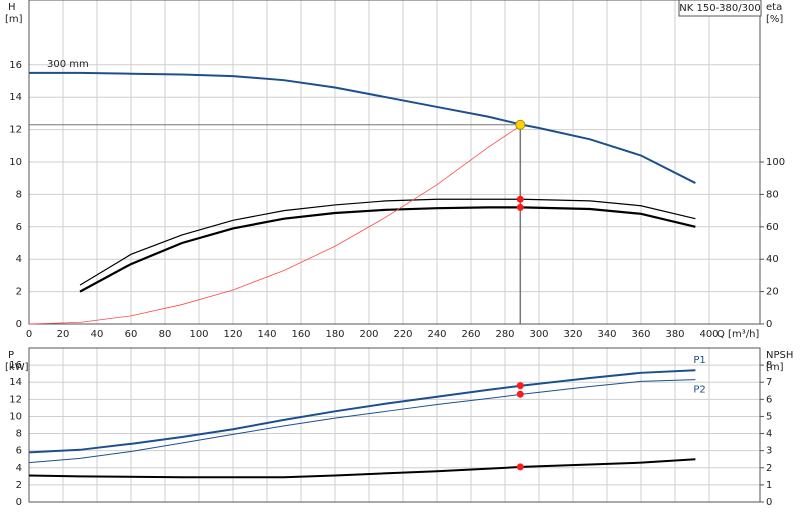  What do you see at coordinates (402, 334) in the screenshot?
I see `x-tick-label: 220` at bounding box center [402, 334].